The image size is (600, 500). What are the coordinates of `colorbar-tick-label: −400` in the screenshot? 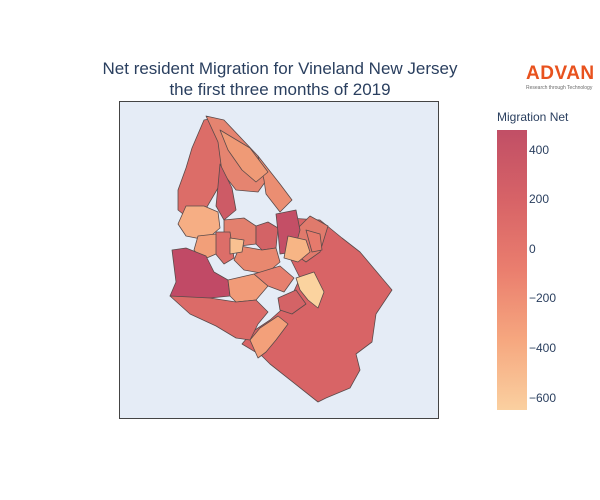 It's located at (543, 348).